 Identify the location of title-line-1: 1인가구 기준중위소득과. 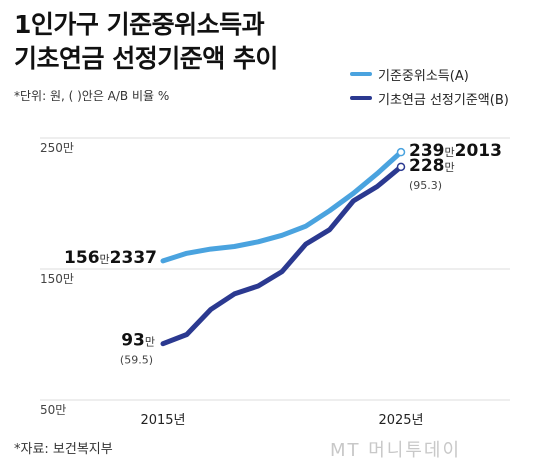
(139, 24).